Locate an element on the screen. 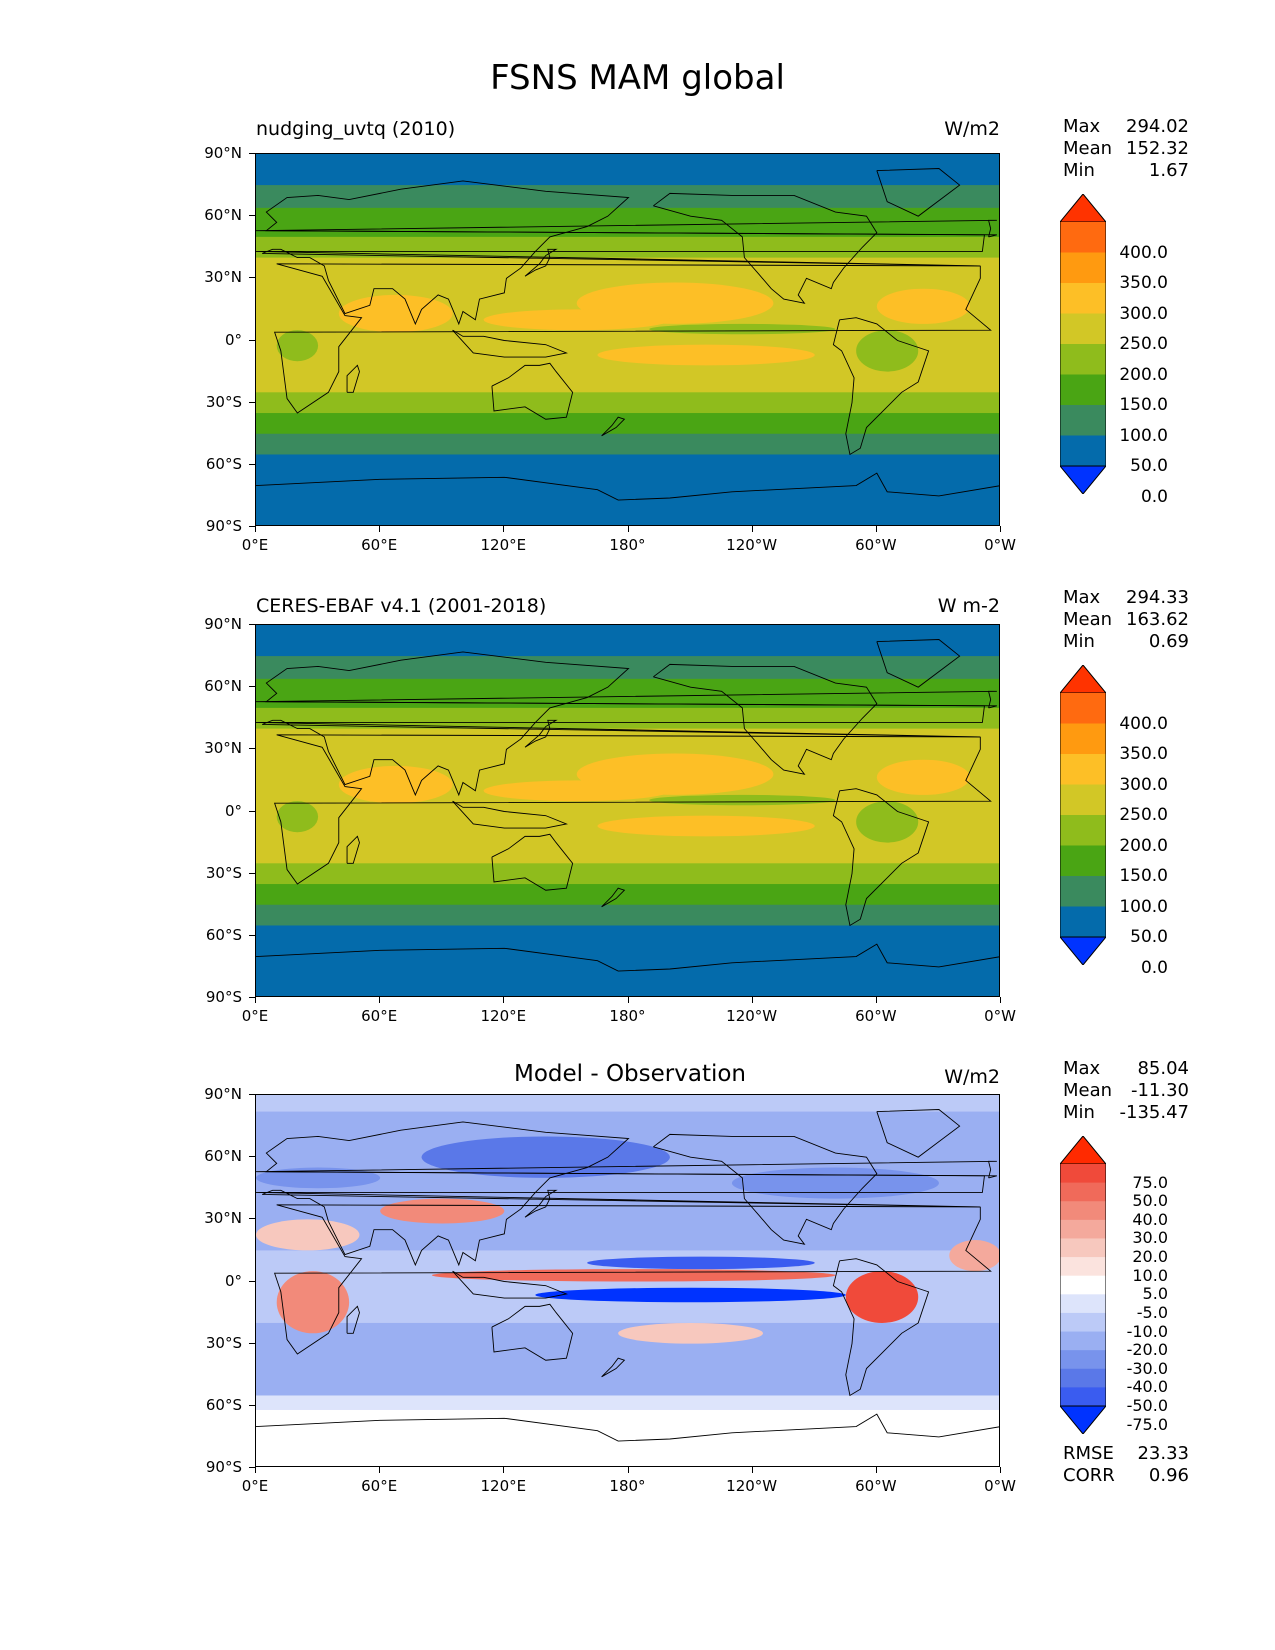 This screenshot has height=1650, width=1275. lat-tick-label: 60°N is located at coordinates (223, 686).